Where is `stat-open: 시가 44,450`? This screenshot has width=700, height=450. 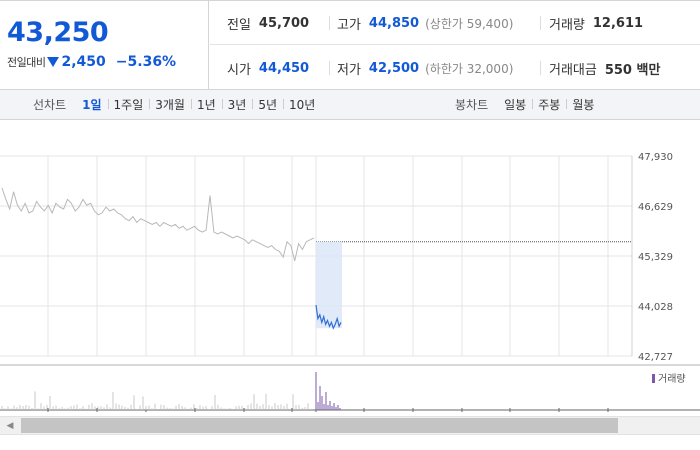 stat-open: 시가 44,450 is located at coordinates (268, 68).